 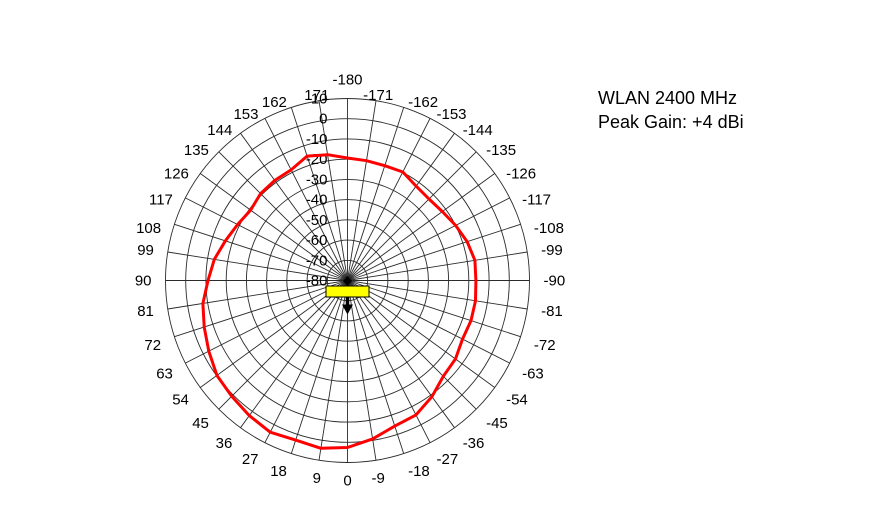 I want to click on antenna-rectangle, so click(x=347, y=291).